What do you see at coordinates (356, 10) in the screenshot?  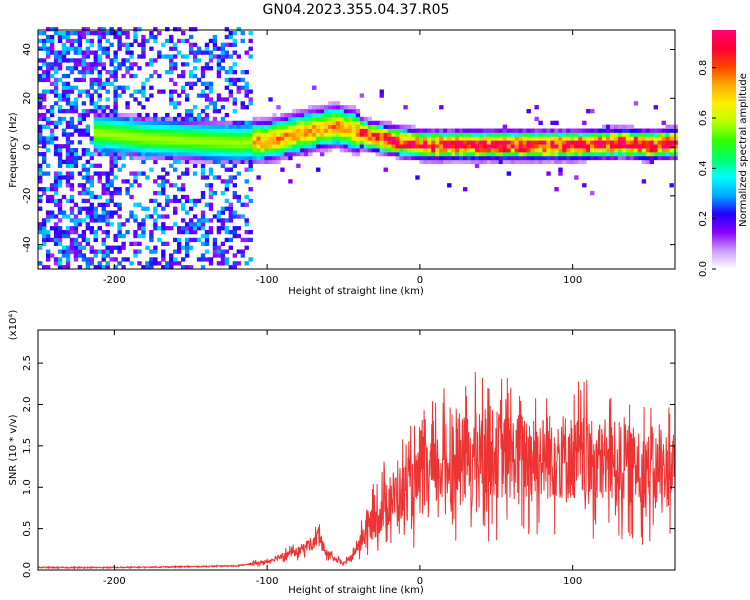 I see `figure-title: GN04.2023.355.04.37.R05` at bounding box center [356, 10].